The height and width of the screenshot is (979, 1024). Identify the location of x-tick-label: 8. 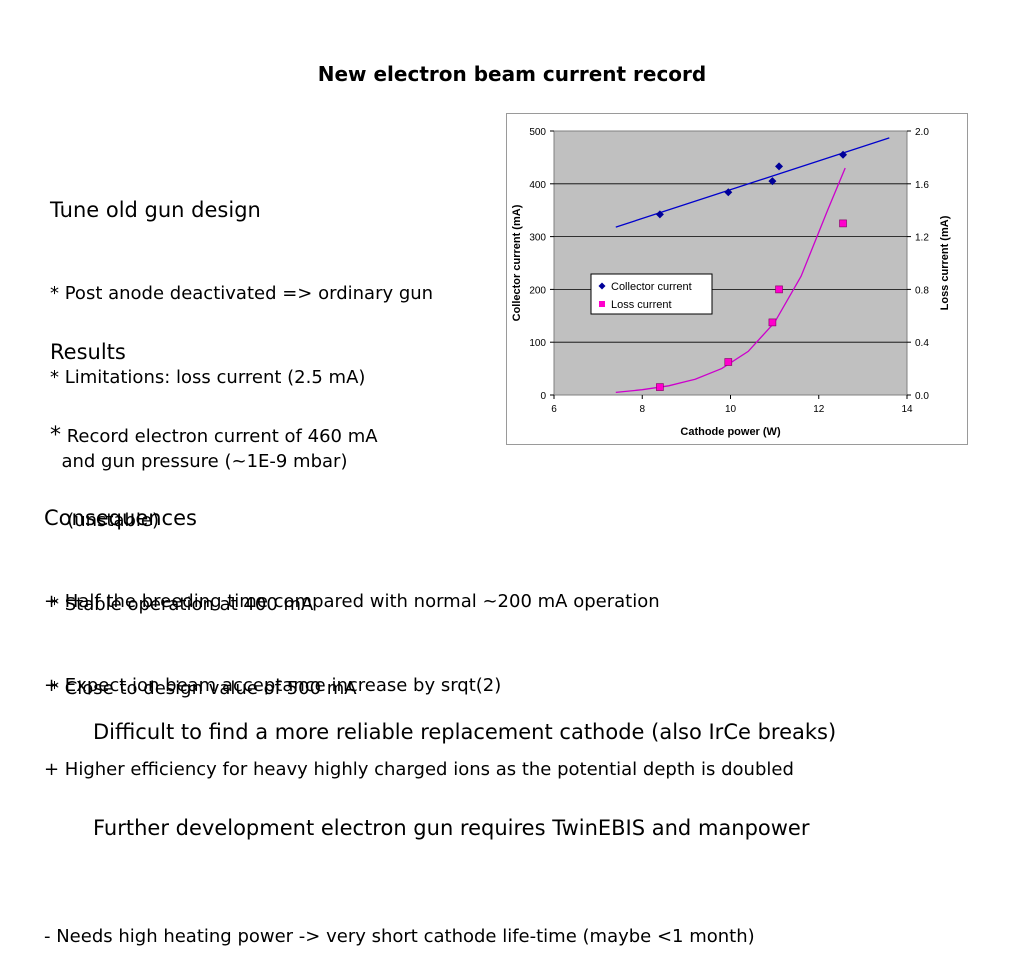
(642, 409).